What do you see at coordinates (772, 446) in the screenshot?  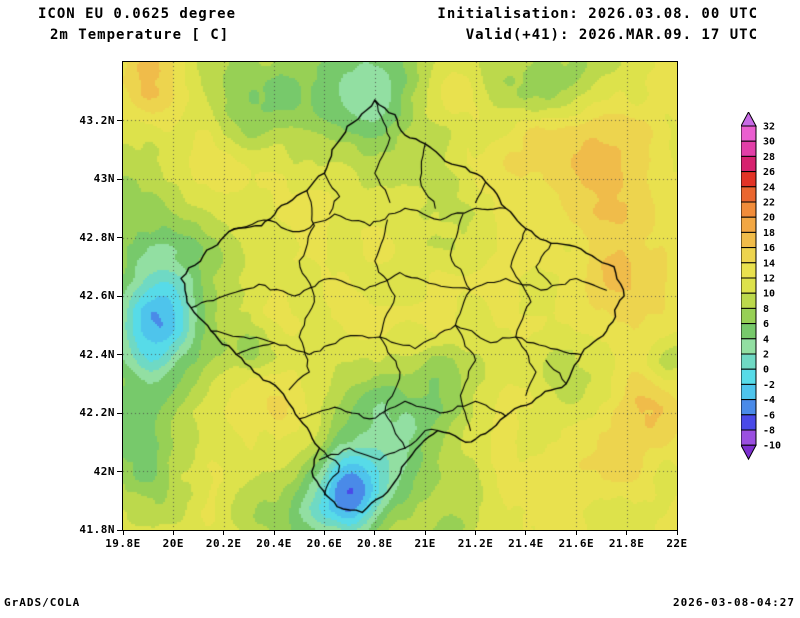 I see `colorbar-label: -10` at bounding box center [772, 446].